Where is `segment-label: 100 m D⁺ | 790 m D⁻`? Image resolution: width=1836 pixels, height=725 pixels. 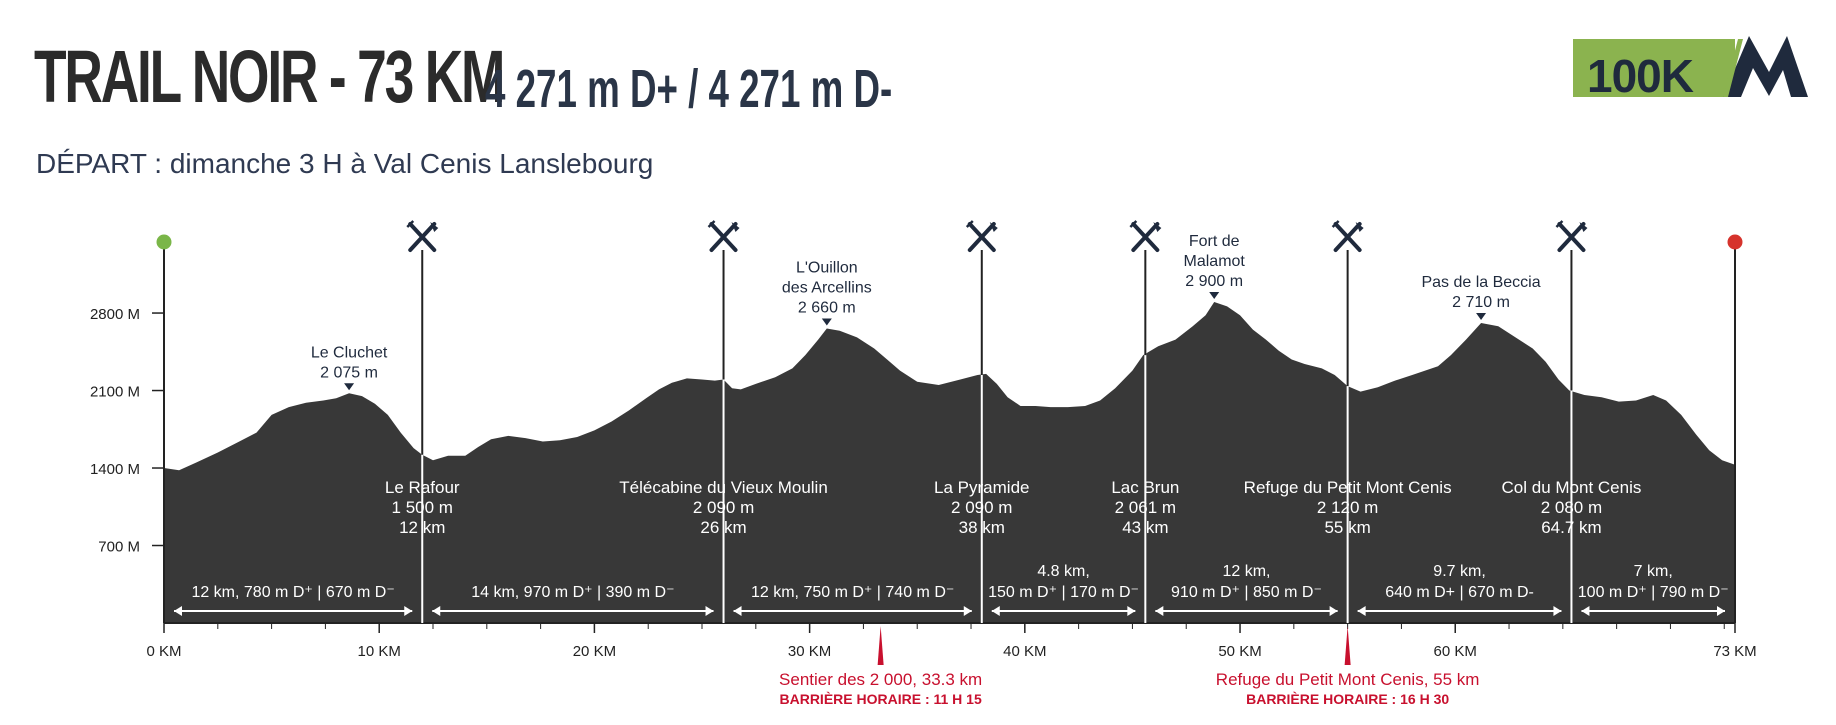 segment-label: 100 m D⁺ | 790 m D⁻ is located at coordinates (1653, 592).